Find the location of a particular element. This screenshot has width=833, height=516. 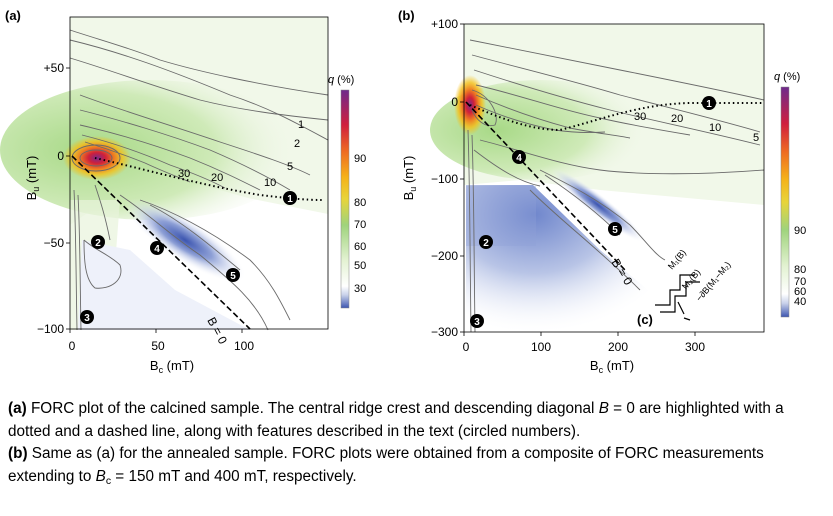

panel-b-x-ticks: 0 100 200 300 is located at coordinates (584, 347).